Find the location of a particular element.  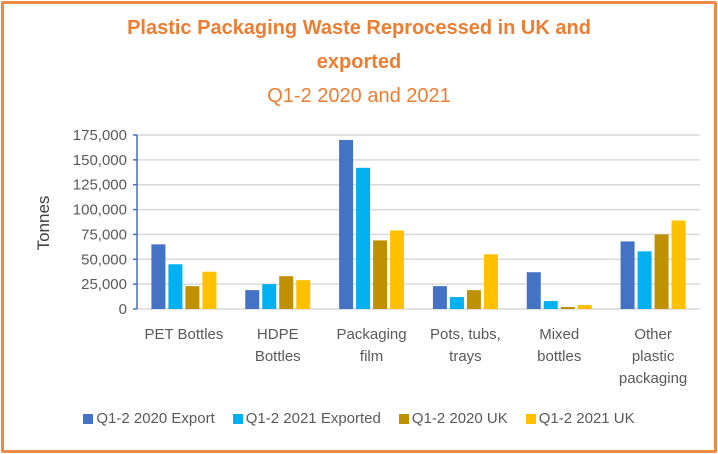

x-tick-label: Mixed bottles is located at coordinates (559, 345).